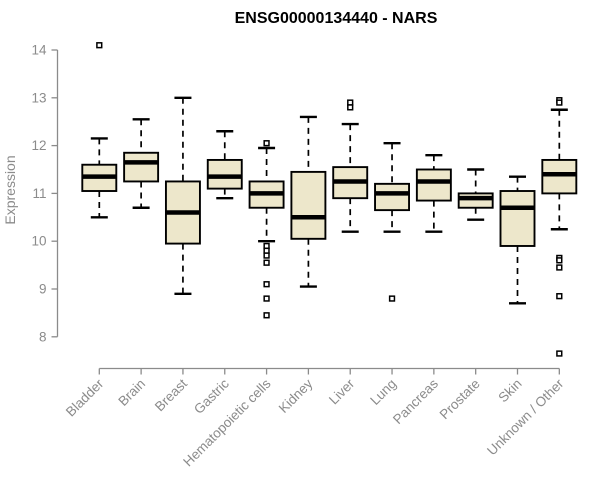 The height and width of the screenshot is (500, 600). Describe the element at coordinates (342, 392) in the screenshot. I see `x-category-label: Liver` at that location.